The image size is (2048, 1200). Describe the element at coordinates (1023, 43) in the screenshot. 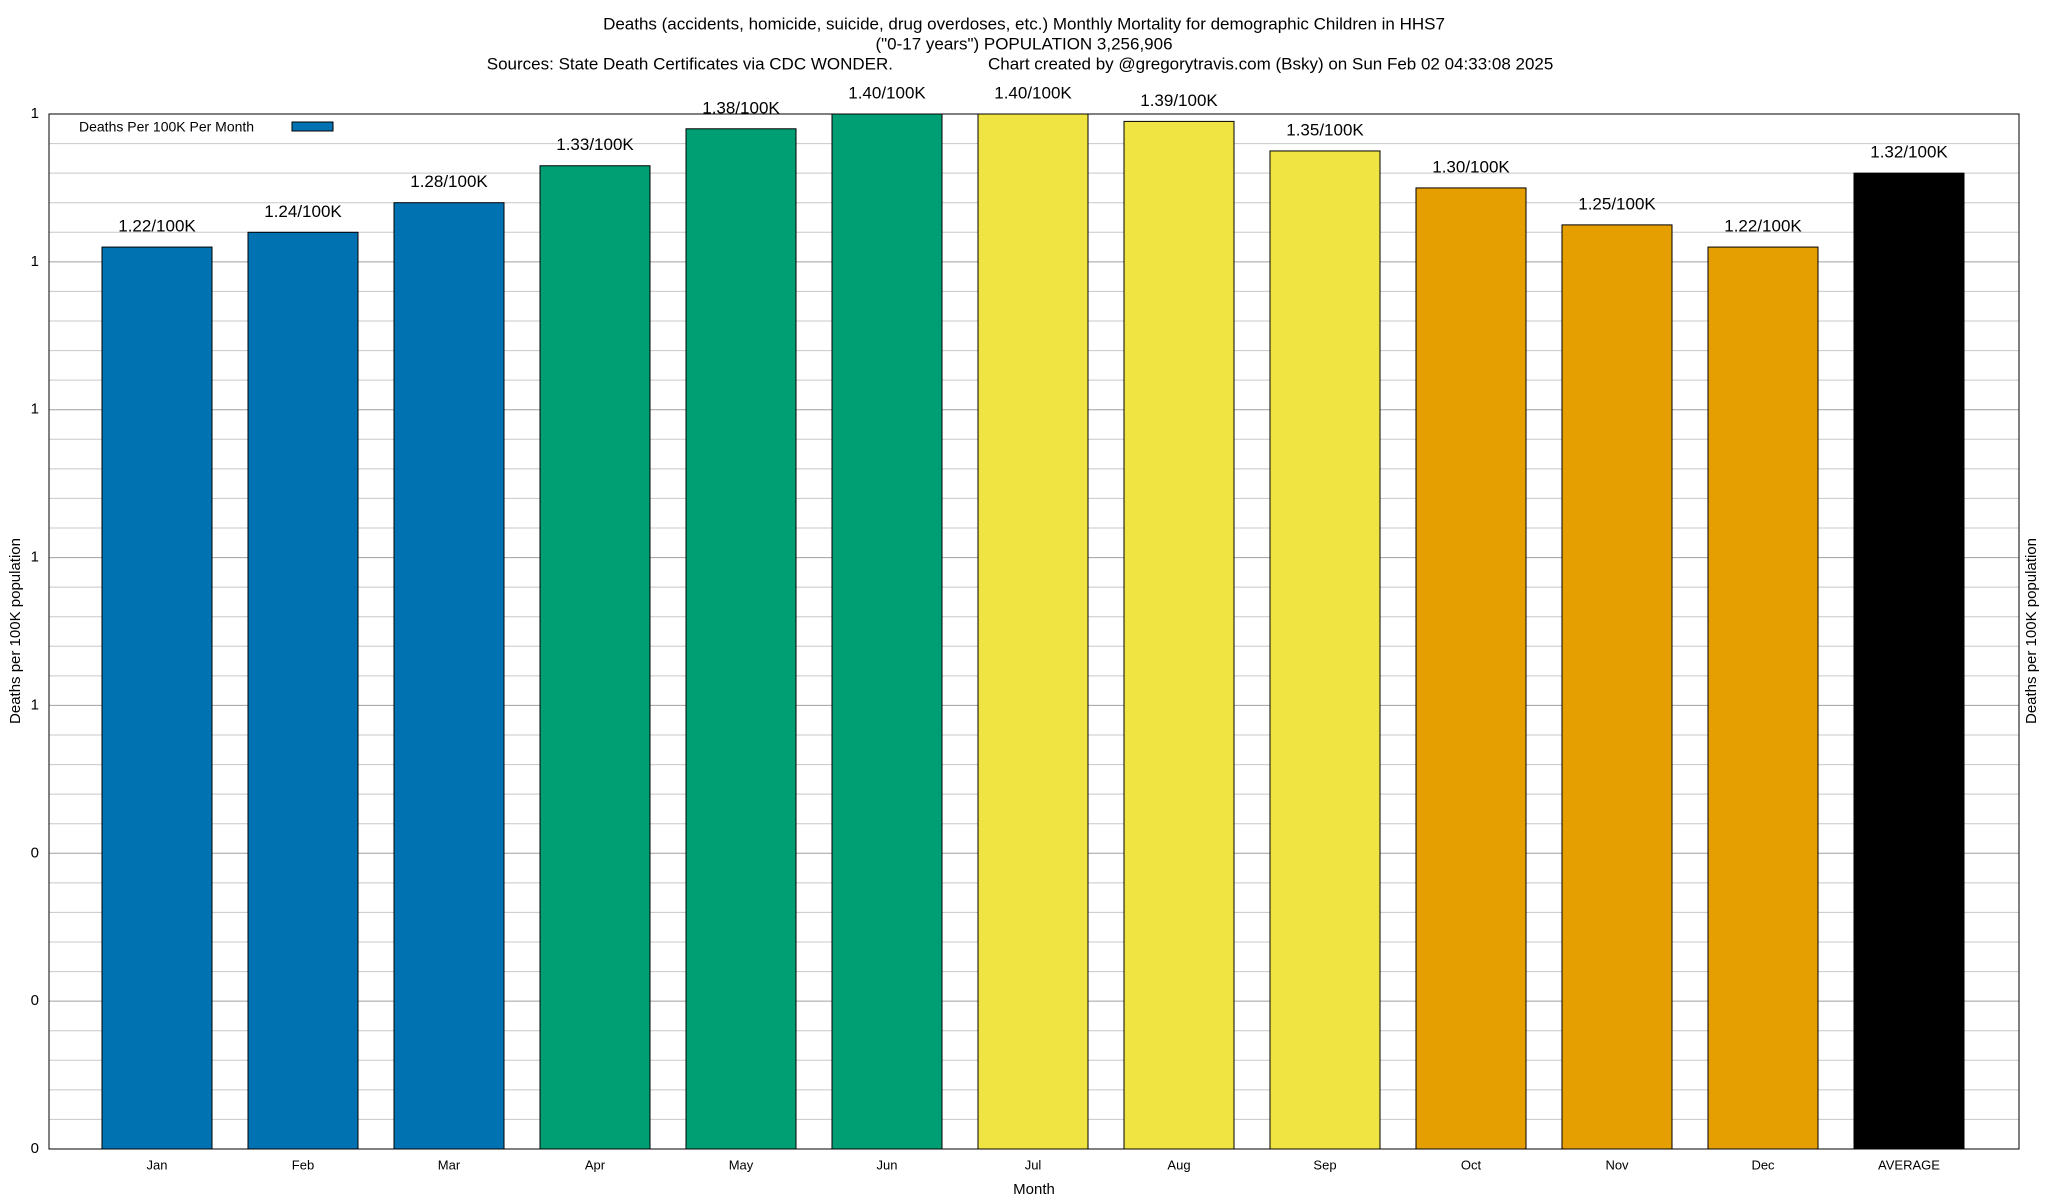

I see `chart-subtitle: ("0-17 years") POPULATION 3,256,906` at that location.